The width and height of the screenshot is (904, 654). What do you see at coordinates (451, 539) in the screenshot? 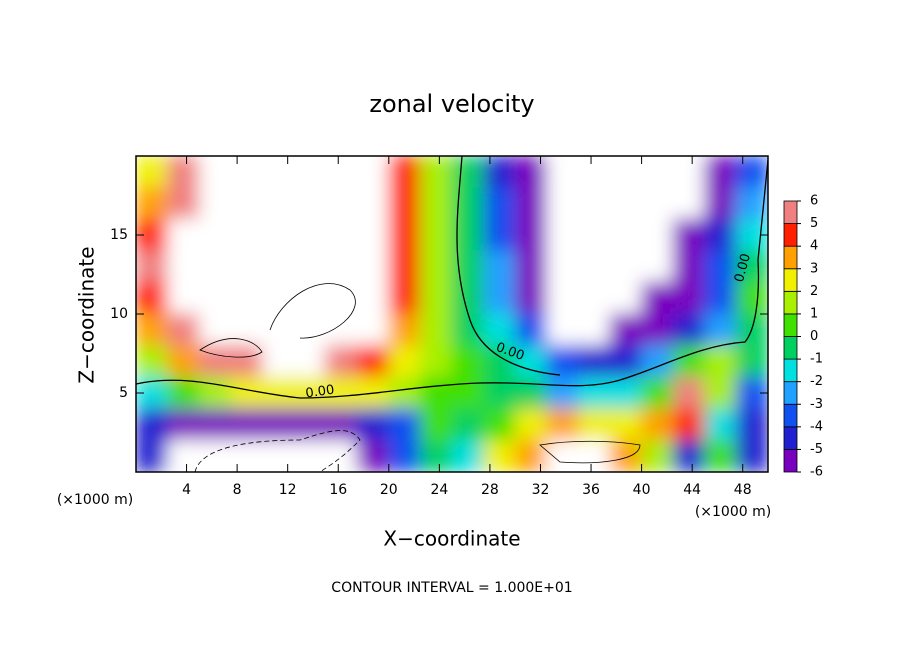
I see `x-axis-label: X−coordinate` at bounding box center [451, 539].